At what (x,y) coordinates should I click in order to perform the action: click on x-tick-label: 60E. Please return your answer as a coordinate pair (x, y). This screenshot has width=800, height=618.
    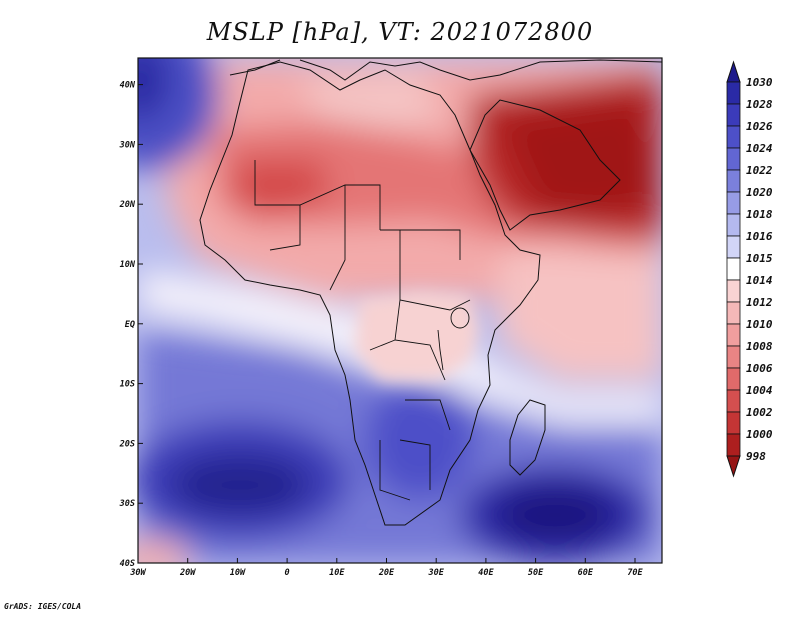
    Looking at the image, I should click on (586, 573).